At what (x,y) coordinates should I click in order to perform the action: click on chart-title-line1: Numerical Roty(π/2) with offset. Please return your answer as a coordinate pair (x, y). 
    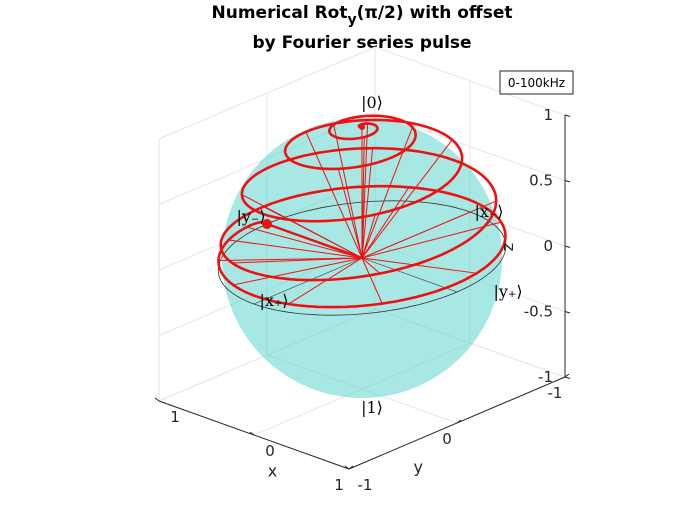
    Looking at the image, I should click on (362, 15).